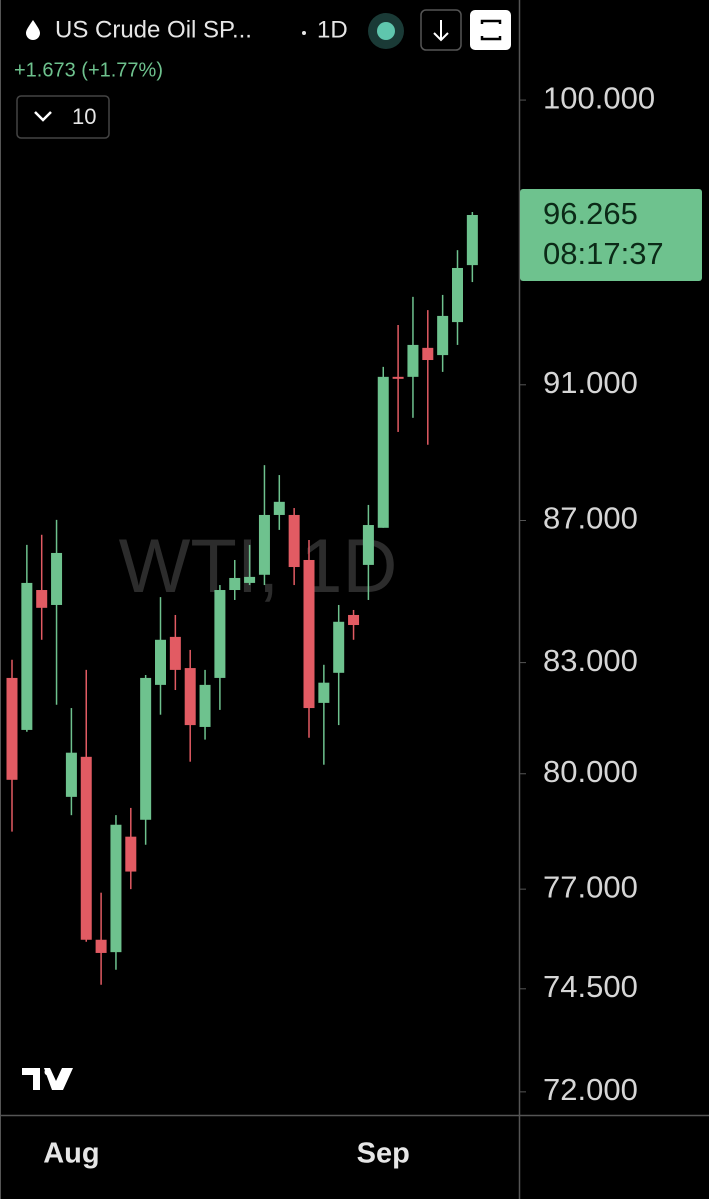 This screenshot has width=709, height=1199. Describe the element at coordinates (590, 771) in the screenshot. I see `y-tick-label: 80.000` at that location.